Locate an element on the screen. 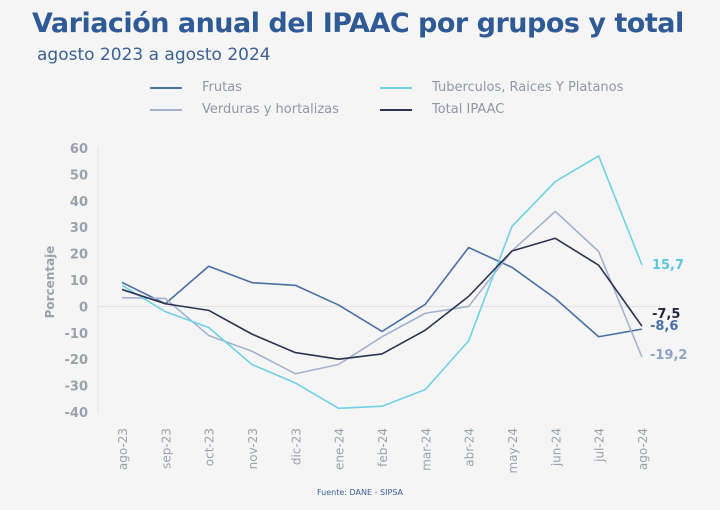 This screenshot has height=510, width=720. y-tick-label: 60 is located at coordinates (79, 149).